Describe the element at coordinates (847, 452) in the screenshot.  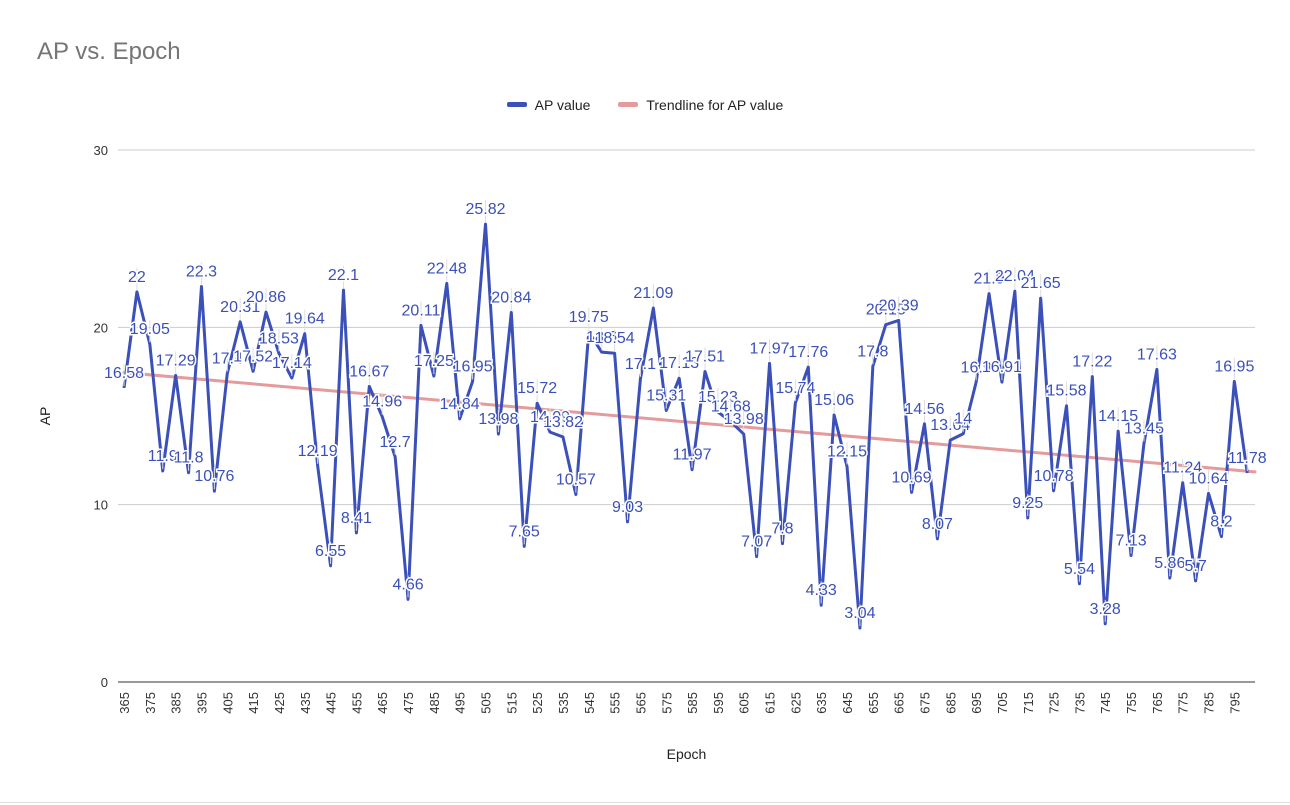
I see `data-label: 12.15` at that location.